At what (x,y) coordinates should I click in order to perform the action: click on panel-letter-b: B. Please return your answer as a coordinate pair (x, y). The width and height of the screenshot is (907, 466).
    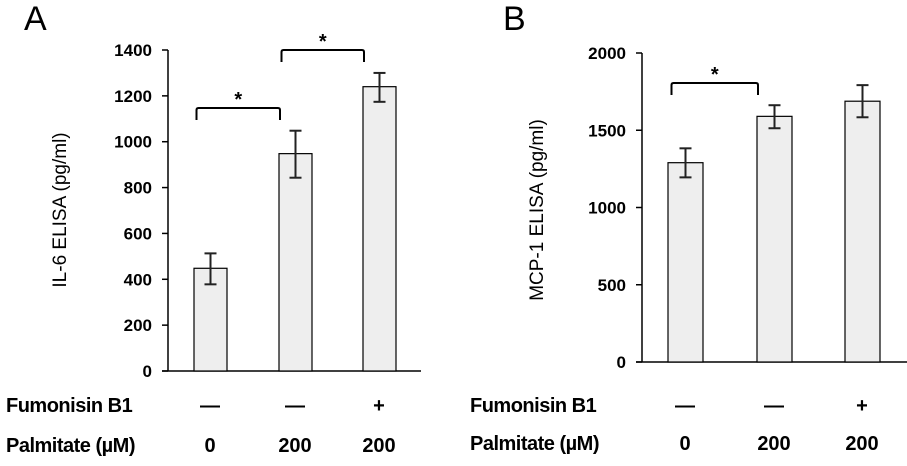
    Looking at the image, I should click on (514, 19).